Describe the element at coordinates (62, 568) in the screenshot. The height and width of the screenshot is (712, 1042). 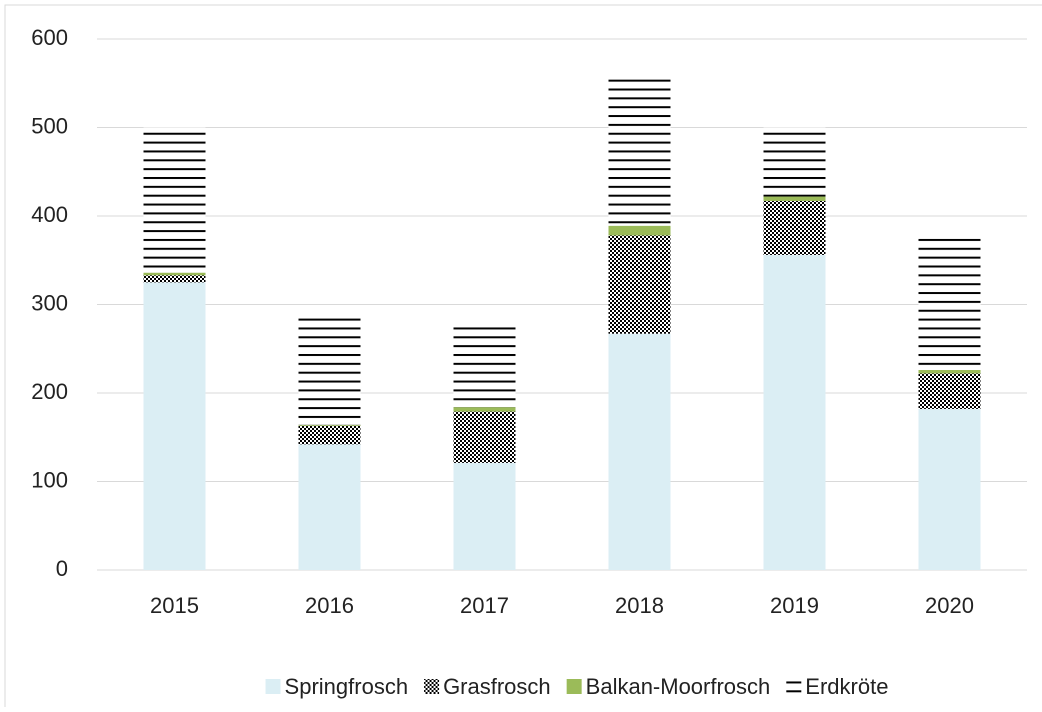
I see `y-tick-label: 0` at that location.